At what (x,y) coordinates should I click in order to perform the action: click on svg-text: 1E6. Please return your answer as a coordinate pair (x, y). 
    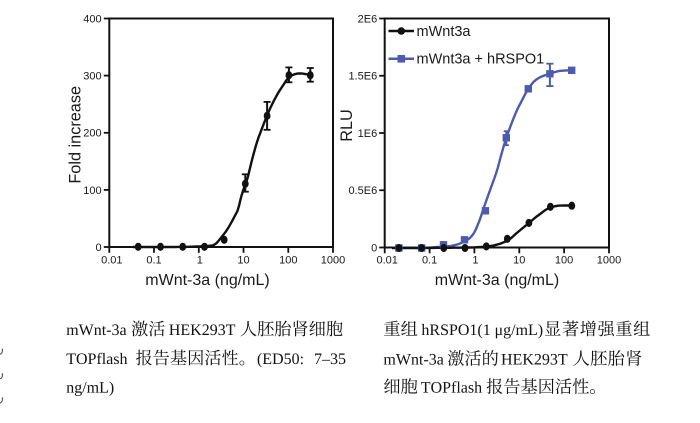
    Looking at the image, I should click on (368, 134).